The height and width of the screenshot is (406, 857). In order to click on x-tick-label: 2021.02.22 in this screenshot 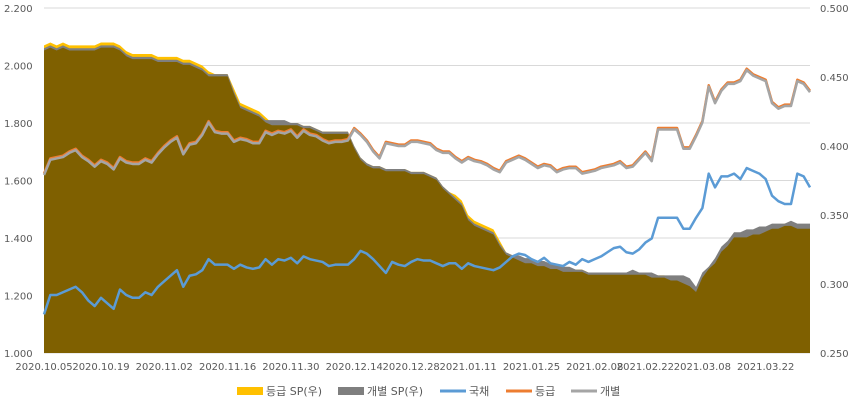, I will do `click(645, 367)`.